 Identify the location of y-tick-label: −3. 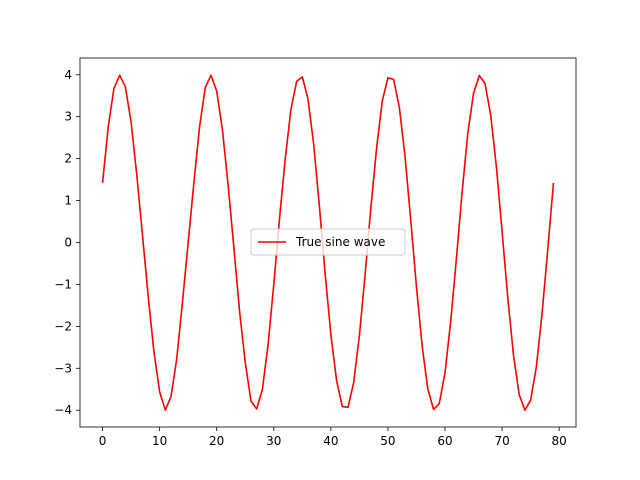
(63, 368).